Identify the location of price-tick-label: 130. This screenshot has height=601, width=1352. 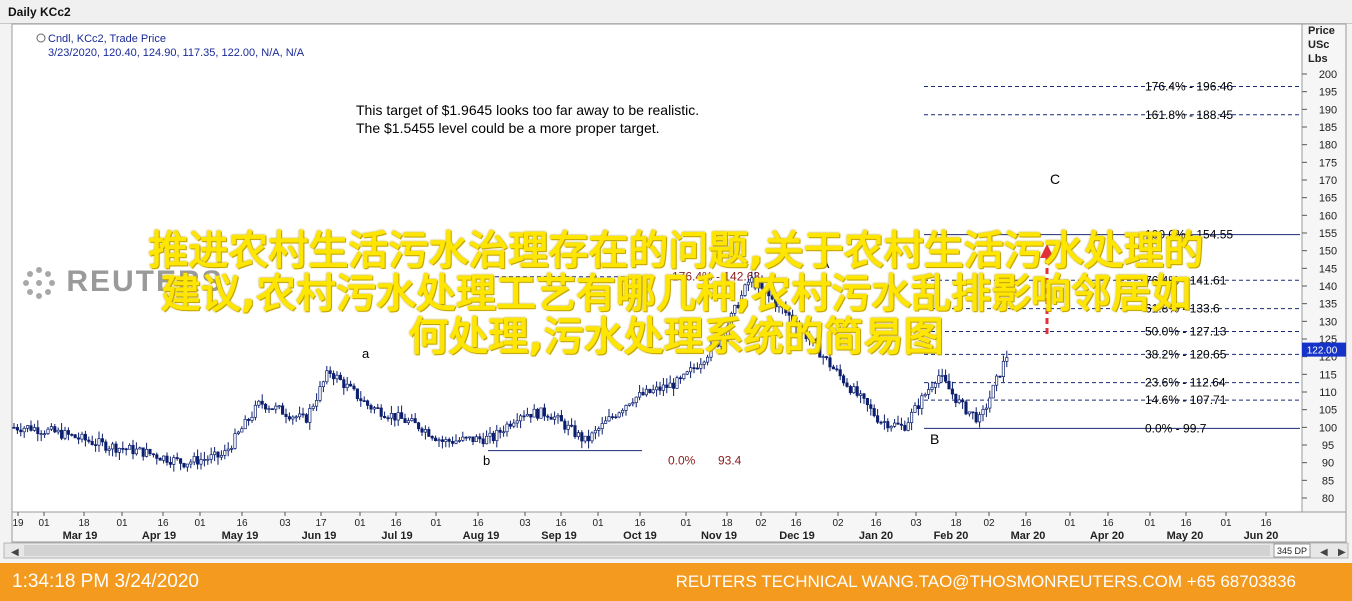
(1328, 322).